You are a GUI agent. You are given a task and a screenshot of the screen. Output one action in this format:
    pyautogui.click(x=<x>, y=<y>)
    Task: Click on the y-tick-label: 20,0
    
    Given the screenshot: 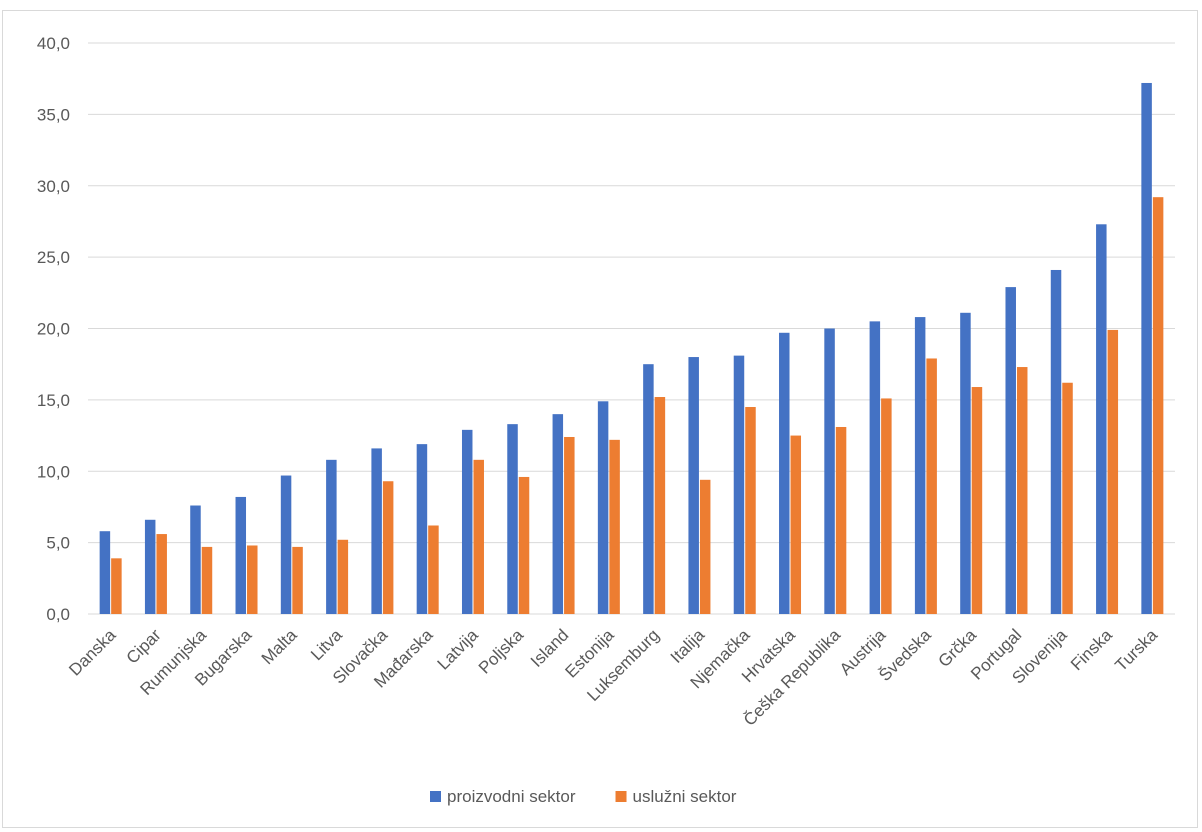 What is the action you would take?
    pyautogui.click(x=53, y=329)
    